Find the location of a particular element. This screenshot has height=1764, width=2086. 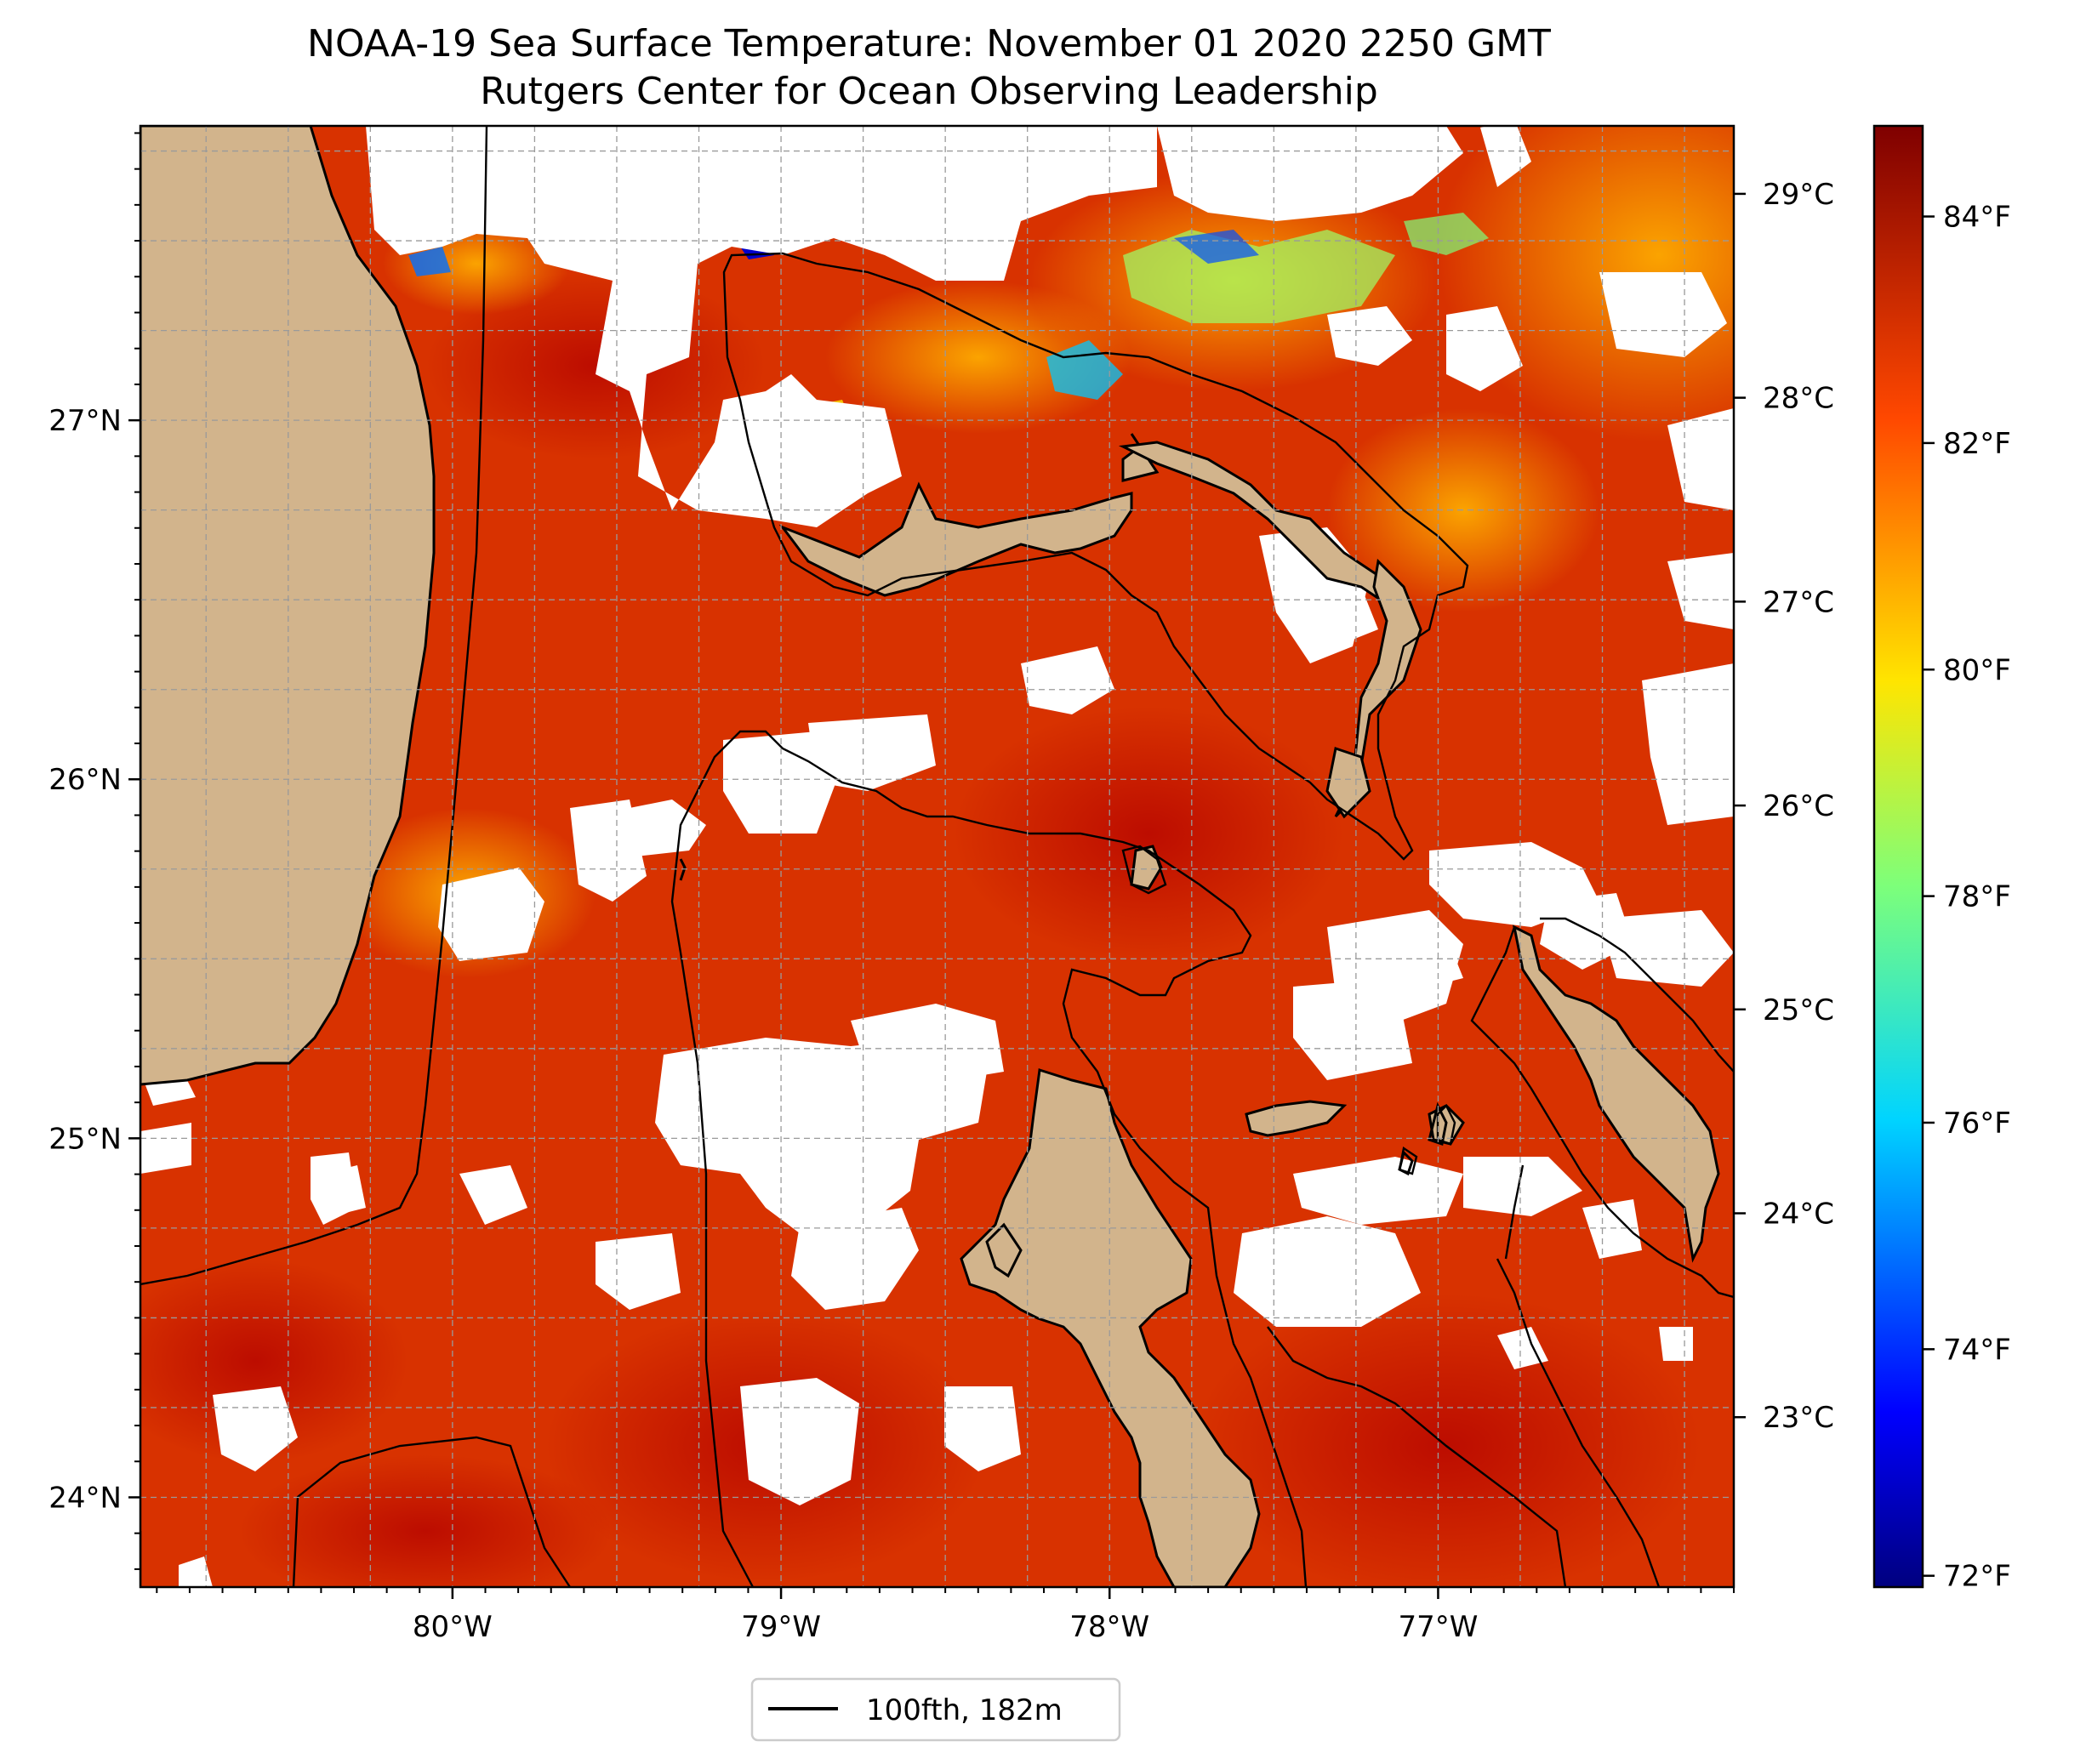

colorbar-tick-label: 78°F is located at coordinates (1977, 897).